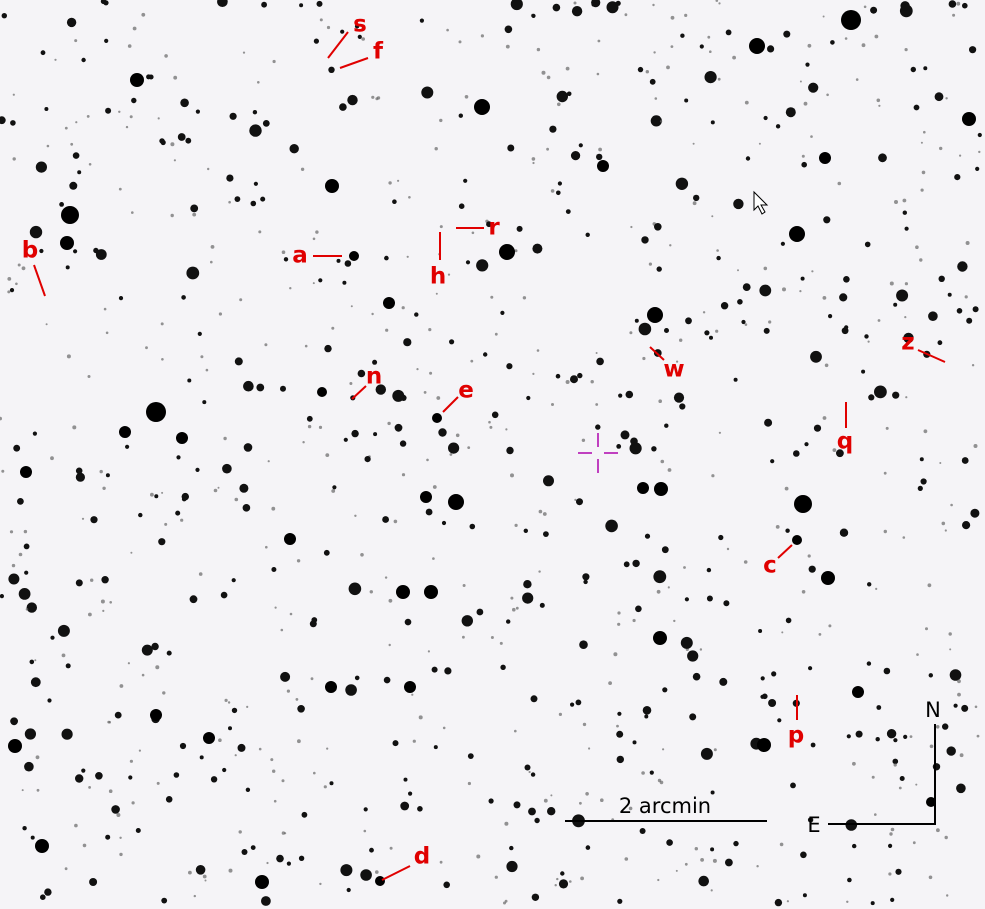 The image size is (985, 909). Describe the element at coordinates (466, 391) in the screenshot. I see `marker-label: e` at that location.